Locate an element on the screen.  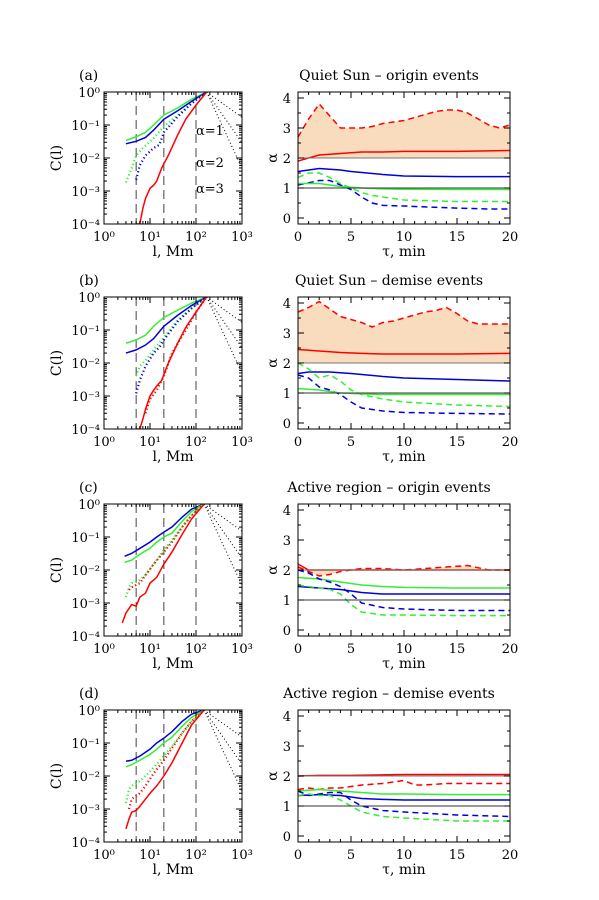
alpha-annotation: α=2 is located at coordinates (210, 163).